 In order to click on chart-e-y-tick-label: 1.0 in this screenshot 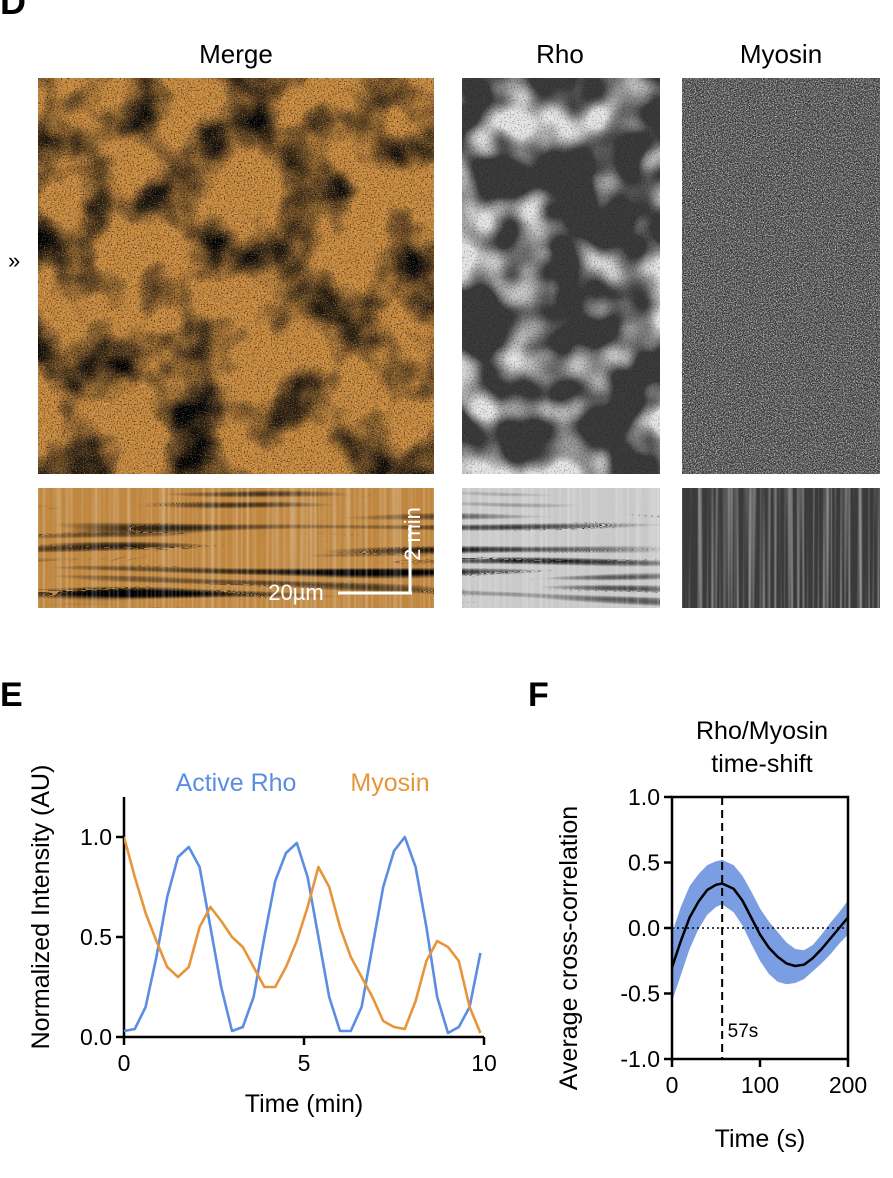, I will do `click(96, 837)`.